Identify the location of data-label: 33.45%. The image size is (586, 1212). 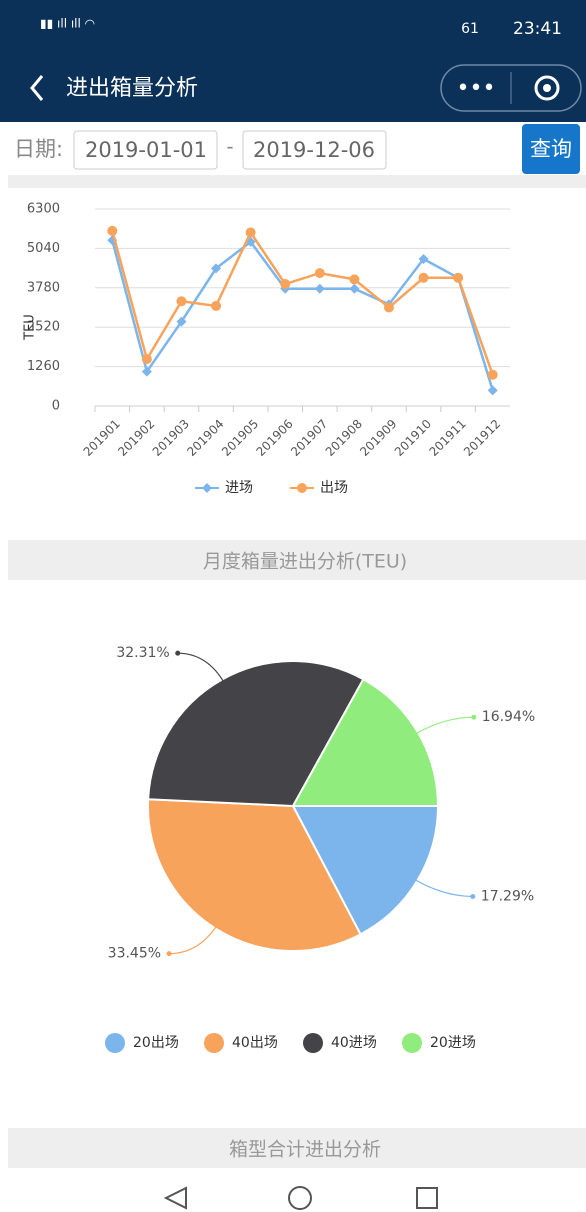
(134, 954).